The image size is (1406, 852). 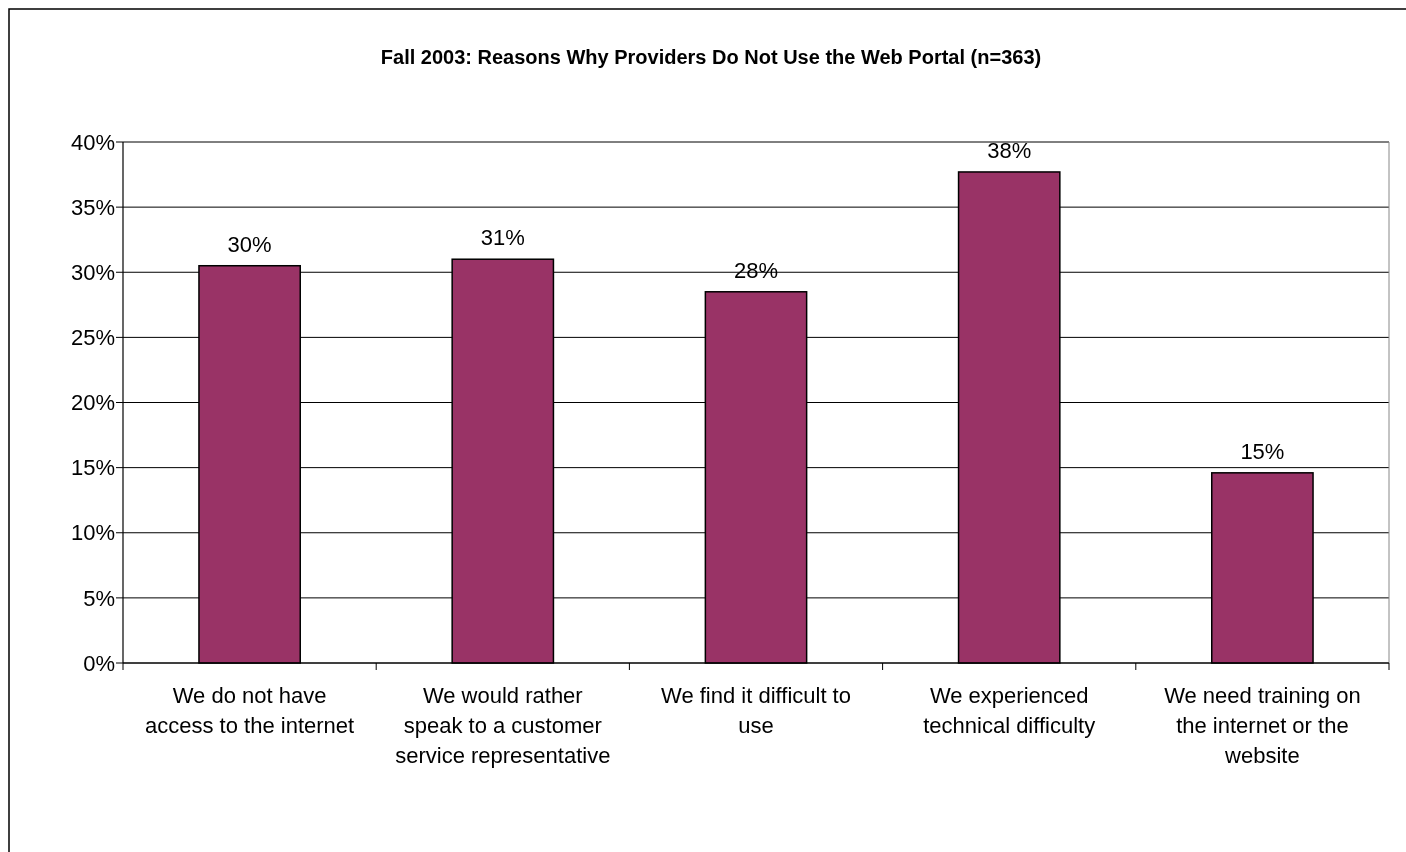 What do you see at coordinates (1009, 710) in the screenshot?
I see `x-tick-label: We experienced technical difficulty` at bounding box center [1009, 710].